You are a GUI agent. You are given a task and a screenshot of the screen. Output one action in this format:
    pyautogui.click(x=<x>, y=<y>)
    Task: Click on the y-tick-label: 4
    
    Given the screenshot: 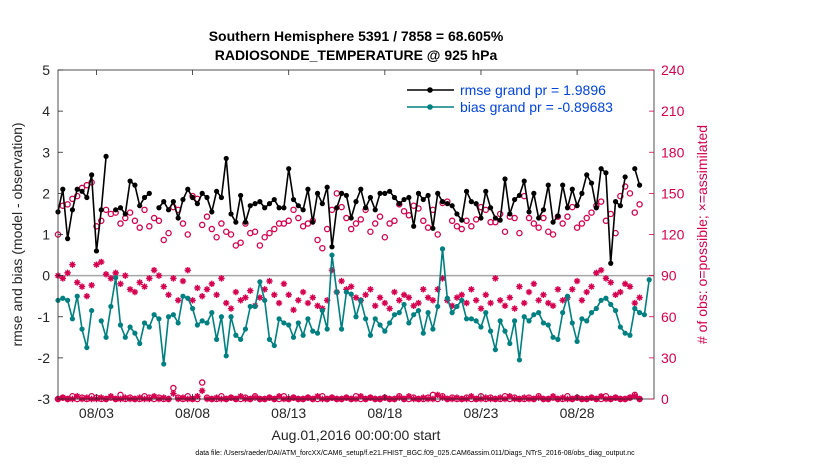 What is the action you would take?
    pyautogui.click(x=46, y=111)
    